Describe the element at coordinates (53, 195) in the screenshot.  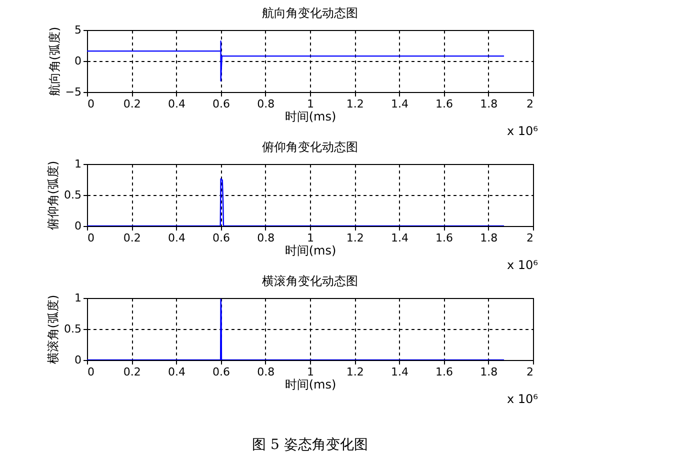
I see `y-axis-title: 俯仰角(弧度)` at that location.